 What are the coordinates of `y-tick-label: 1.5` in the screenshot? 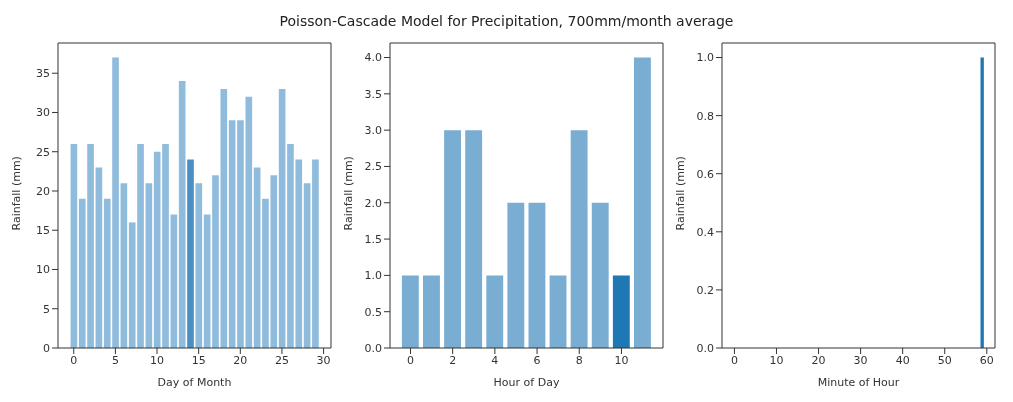 It's located at (373, 239).